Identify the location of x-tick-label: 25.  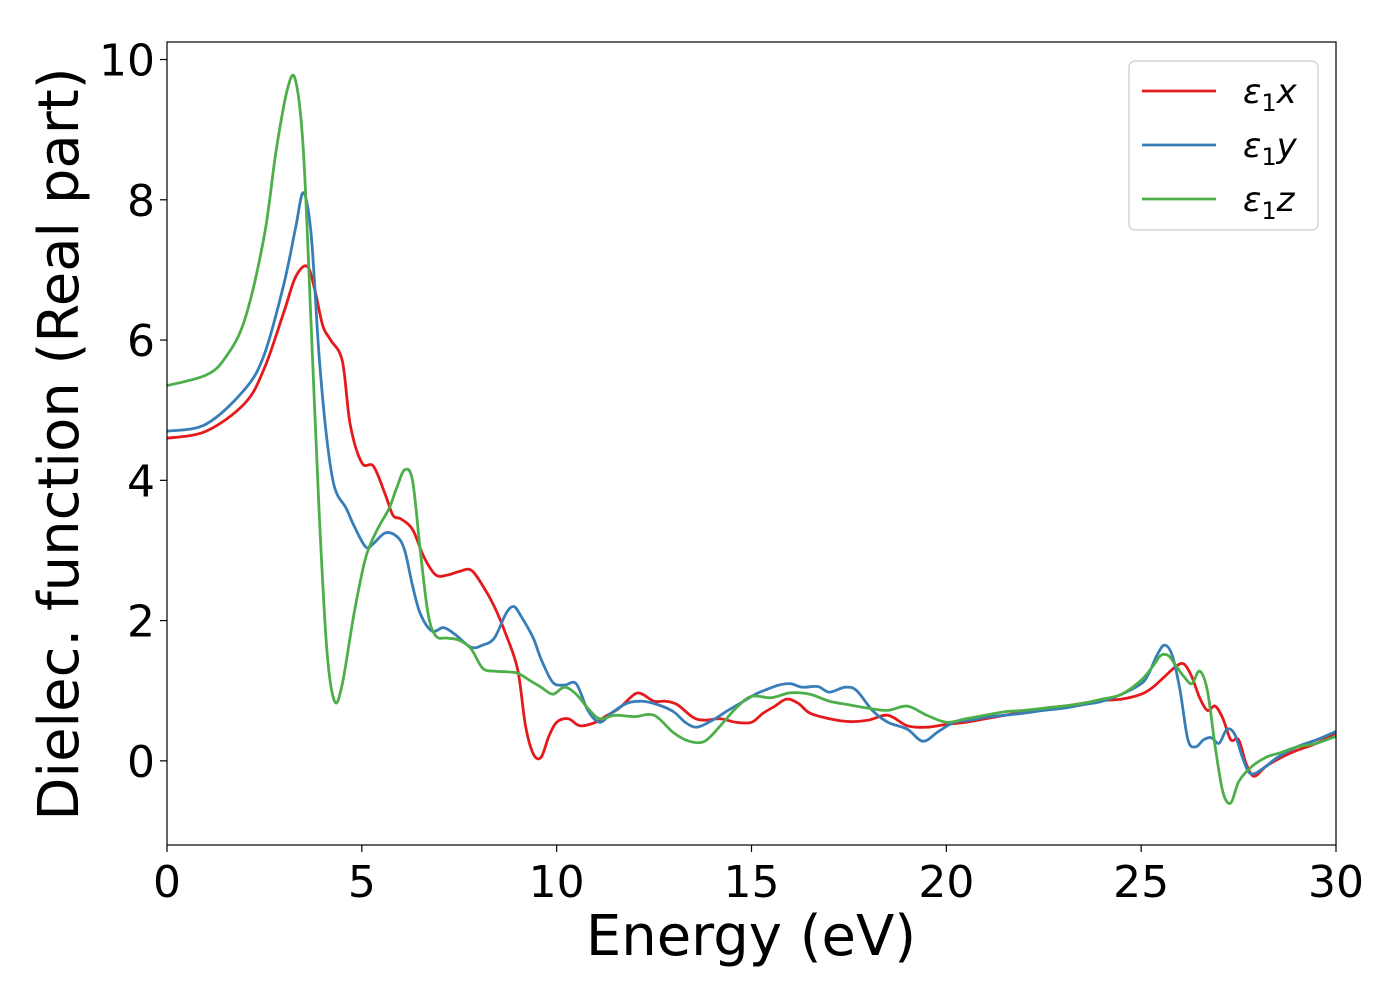
(1141, 882).